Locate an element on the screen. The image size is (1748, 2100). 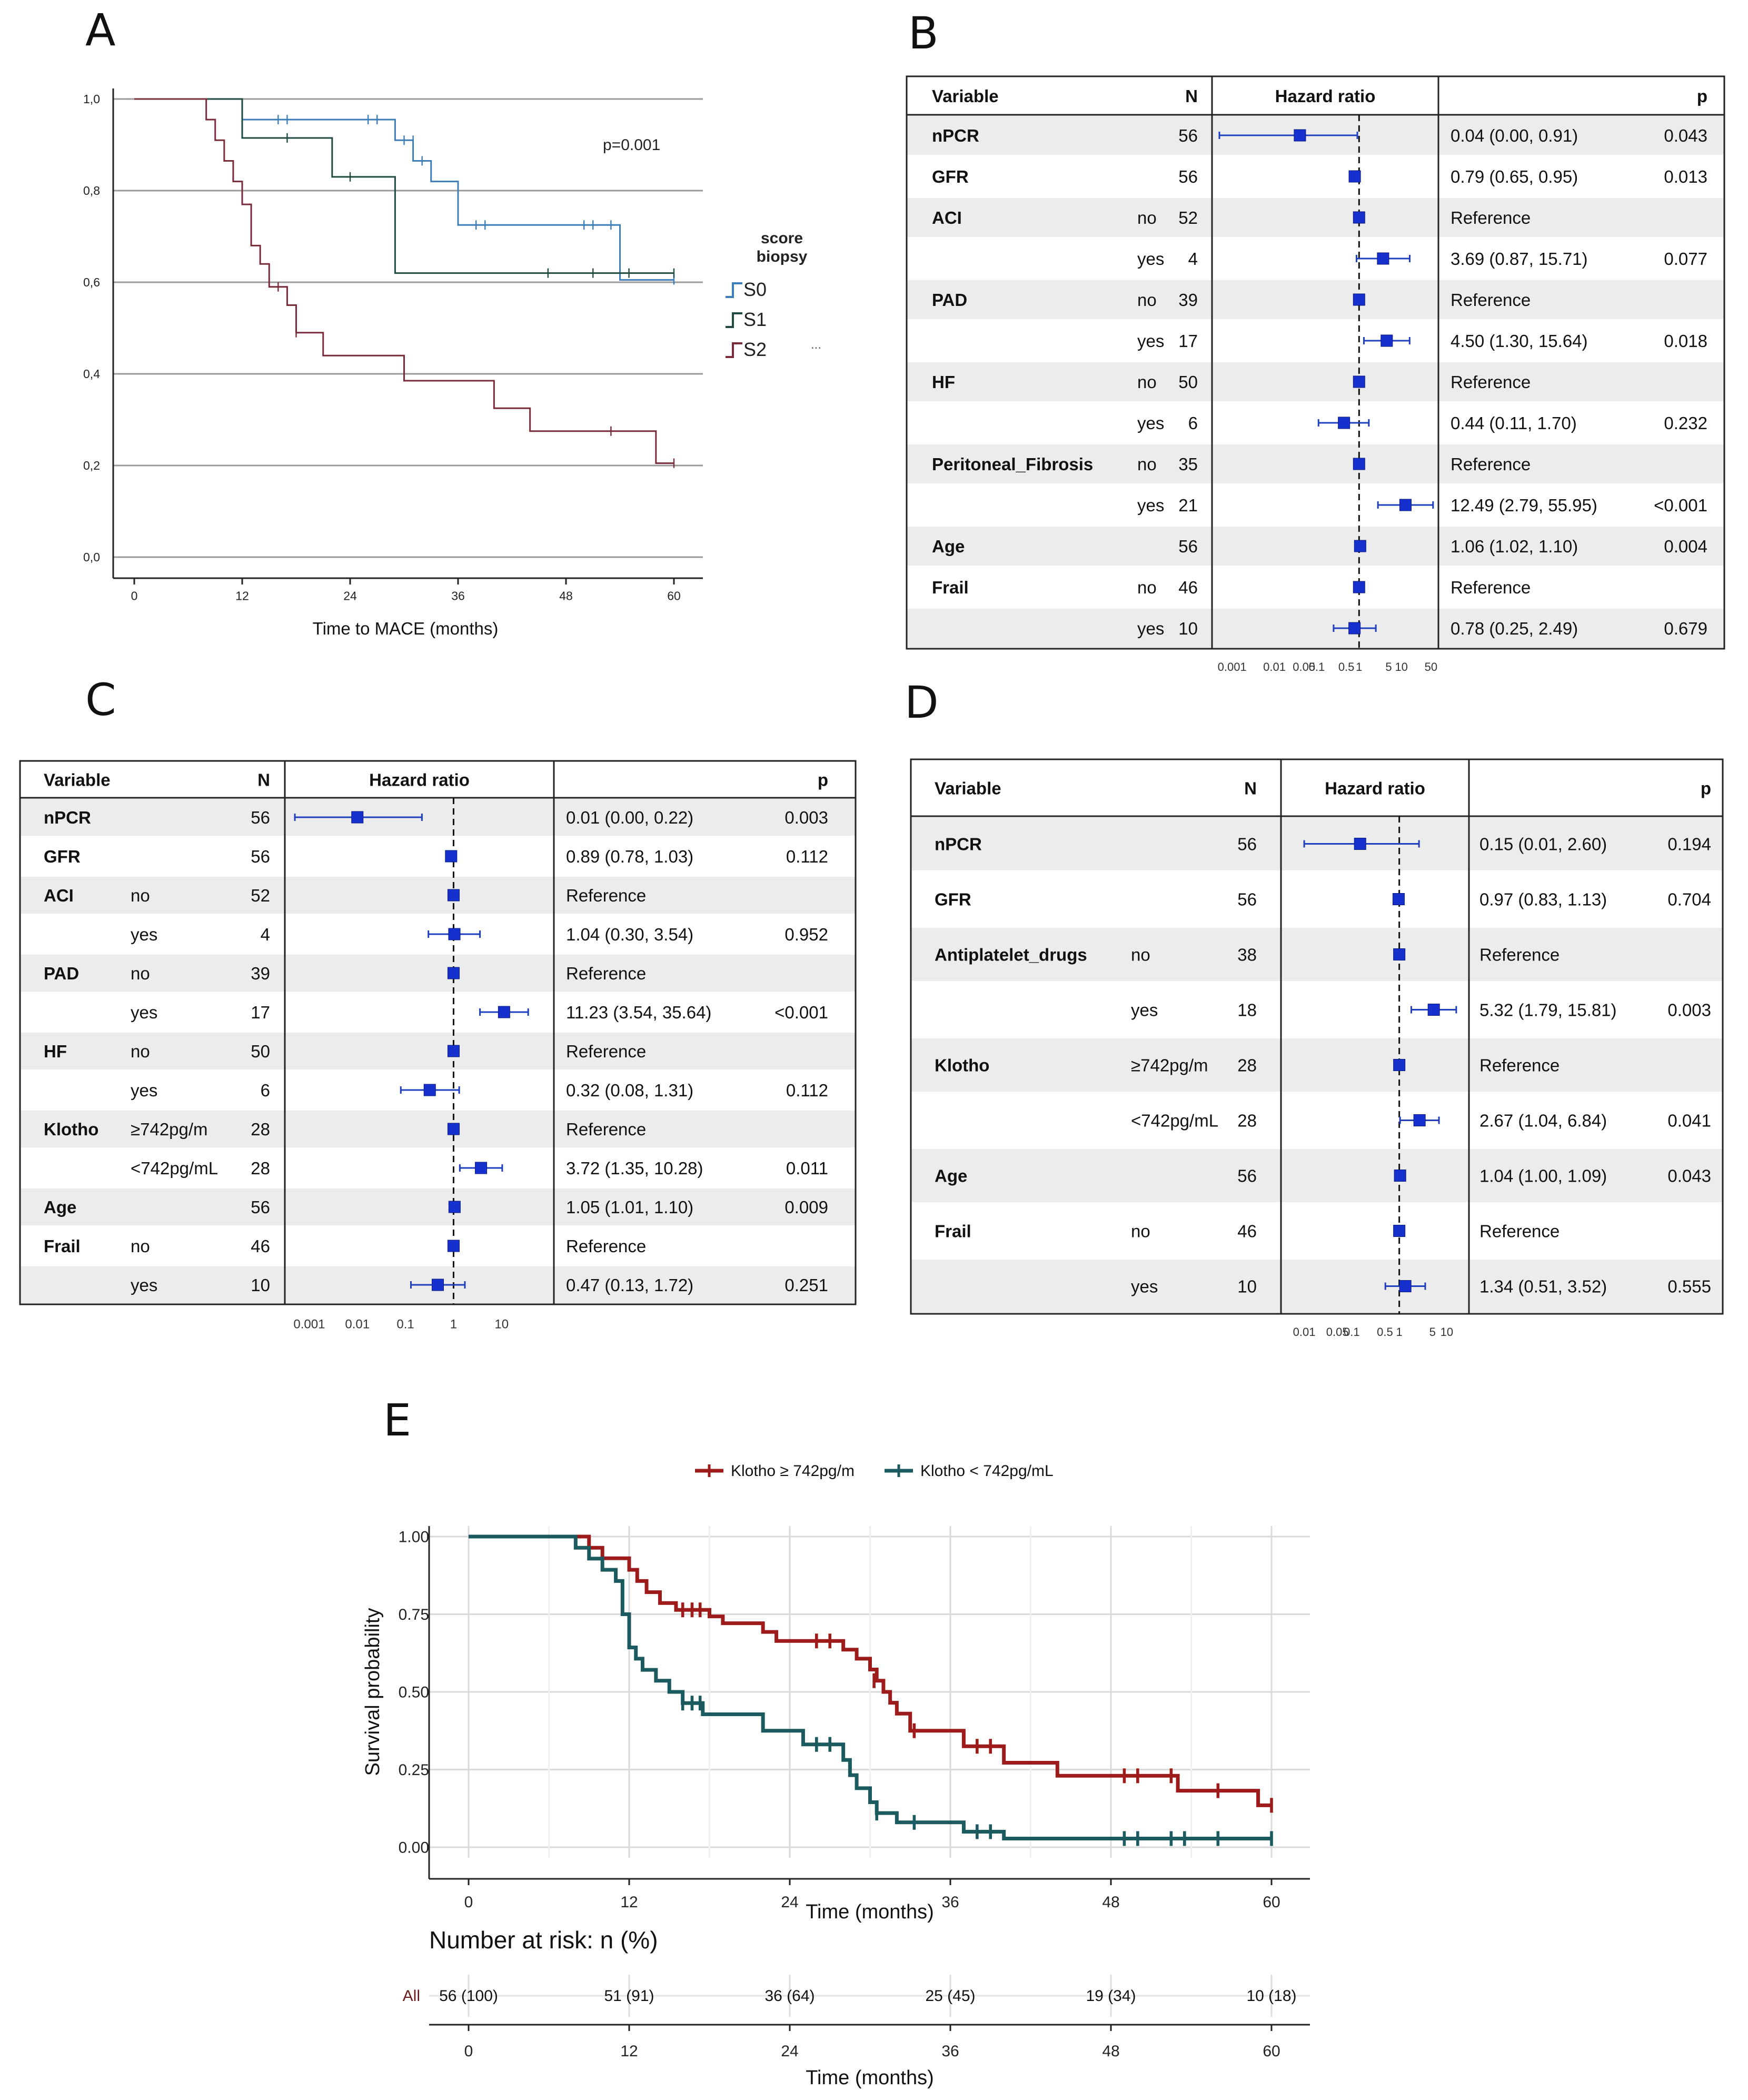
row-p-value: 0.232 is located at coordinates (1686, 423).